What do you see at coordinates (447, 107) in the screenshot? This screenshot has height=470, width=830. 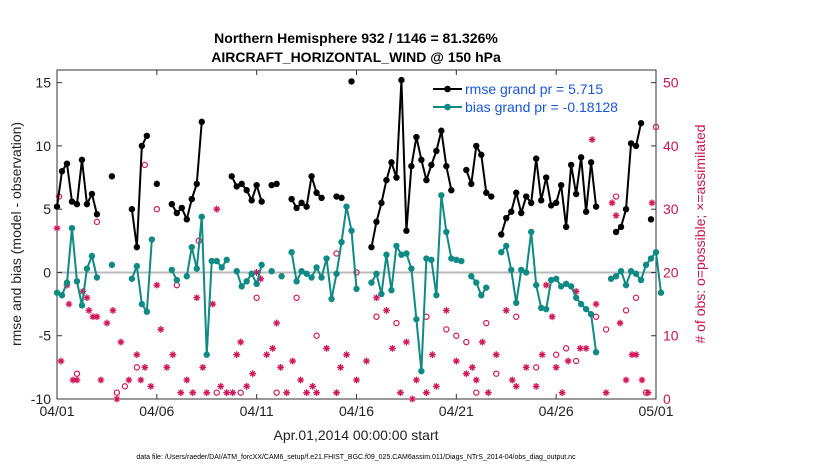 I see `legend-bias-marker` at bounding box center [447, 107].